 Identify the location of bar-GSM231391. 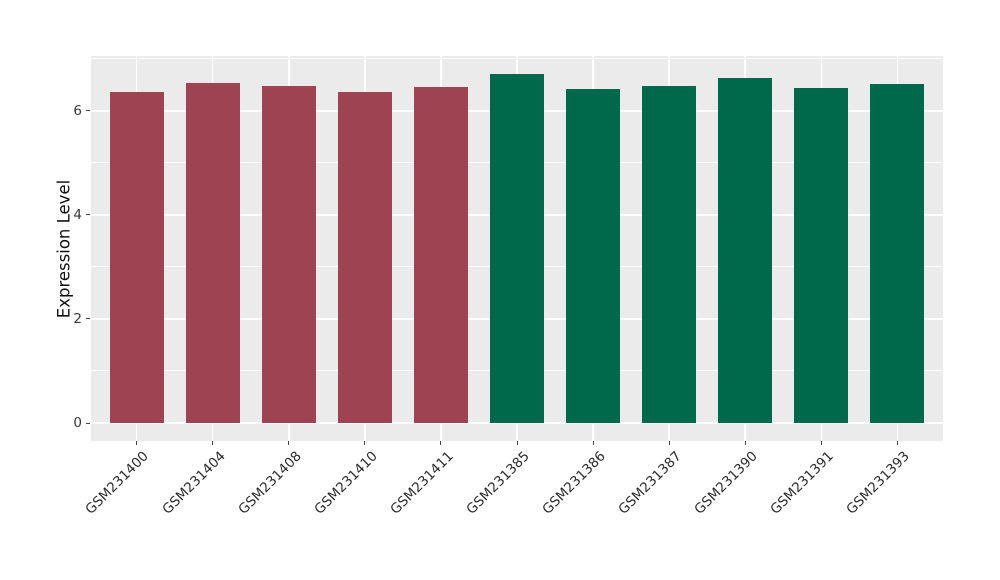
(821, 255).